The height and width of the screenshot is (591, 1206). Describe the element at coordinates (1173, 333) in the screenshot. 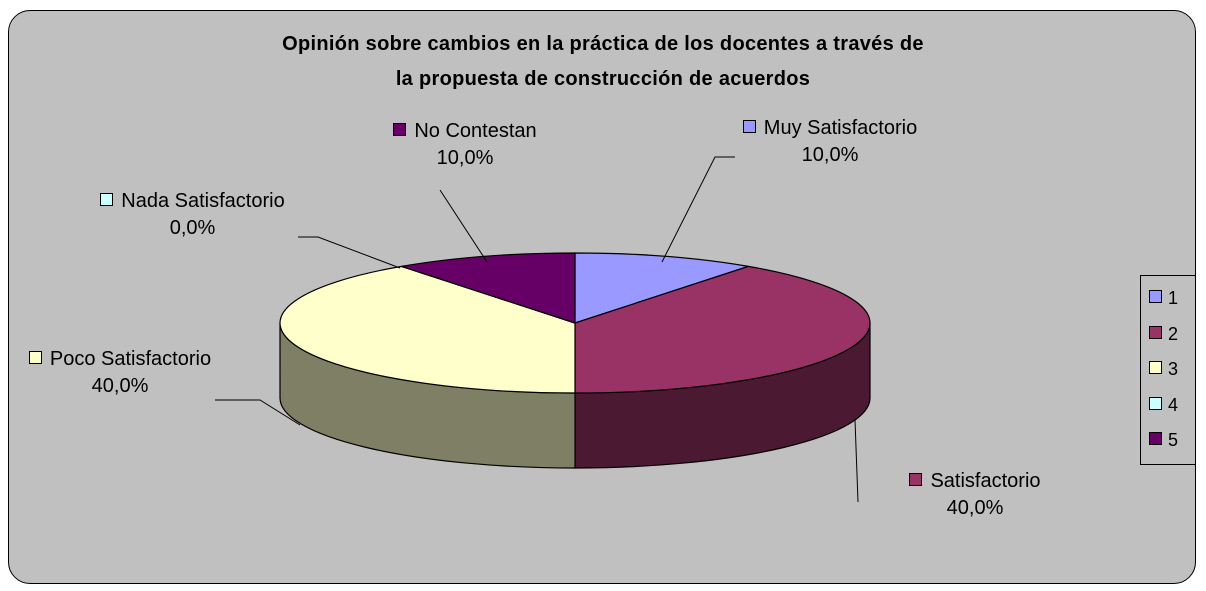

I see `legend-label: 2` at that location.